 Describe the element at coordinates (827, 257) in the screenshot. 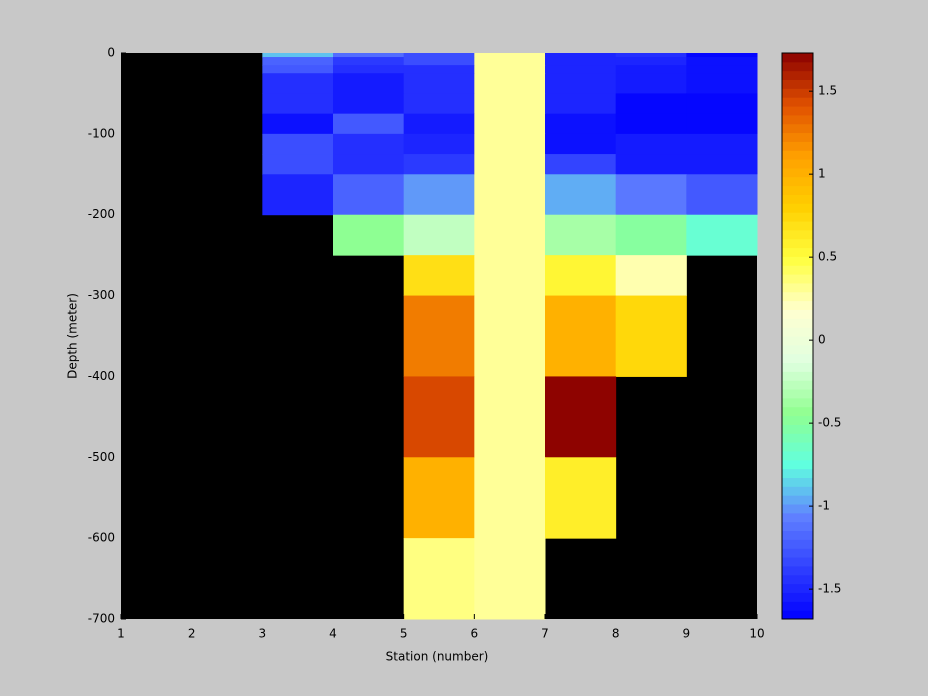

I see `colorbar-tick-label: 0.5` at that location.